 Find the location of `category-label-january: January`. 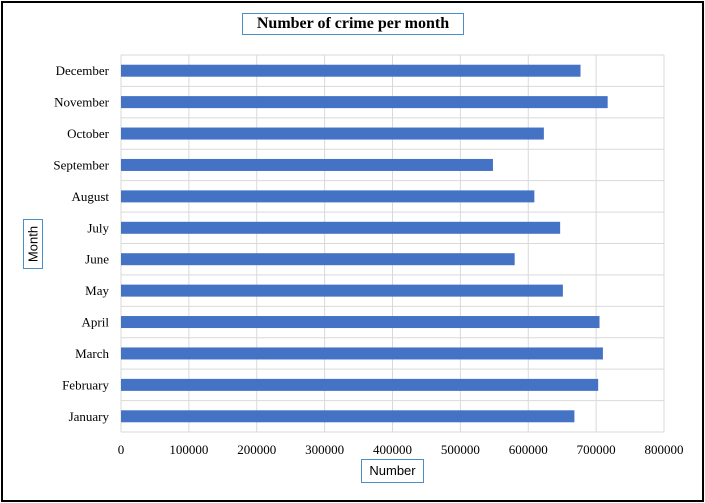

category-label-january: January is located at coordinates (89, 416).